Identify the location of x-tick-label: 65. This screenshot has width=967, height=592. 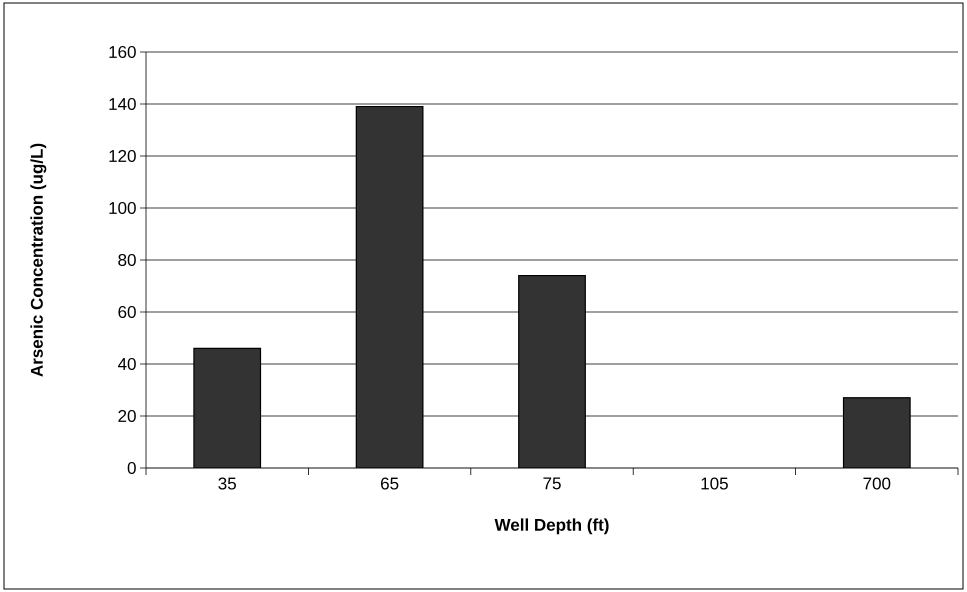
(389, 484).